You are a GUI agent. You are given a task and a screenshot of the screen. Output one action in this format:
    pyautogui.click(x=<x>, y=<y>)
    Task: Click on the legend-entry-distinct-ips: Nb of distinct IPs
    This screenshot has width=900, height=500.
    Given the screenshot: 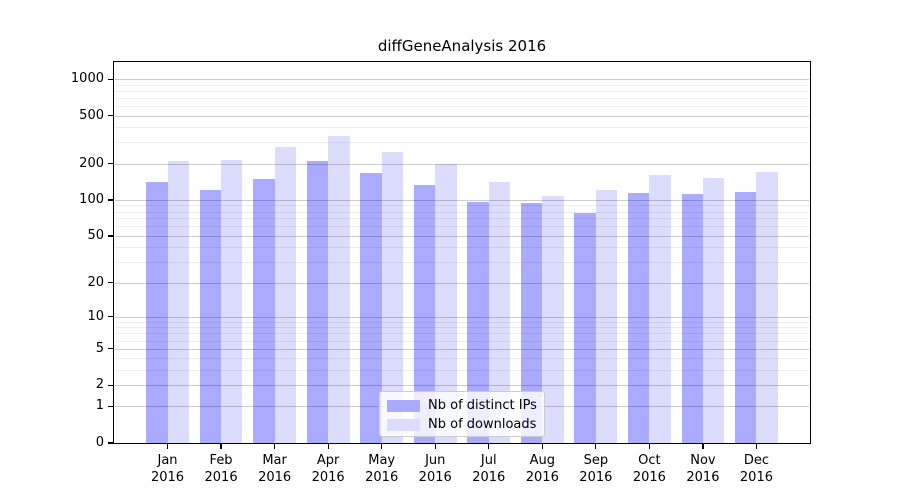 What is the action you would take?
    pyautogui.click(x=462, y=406)
    